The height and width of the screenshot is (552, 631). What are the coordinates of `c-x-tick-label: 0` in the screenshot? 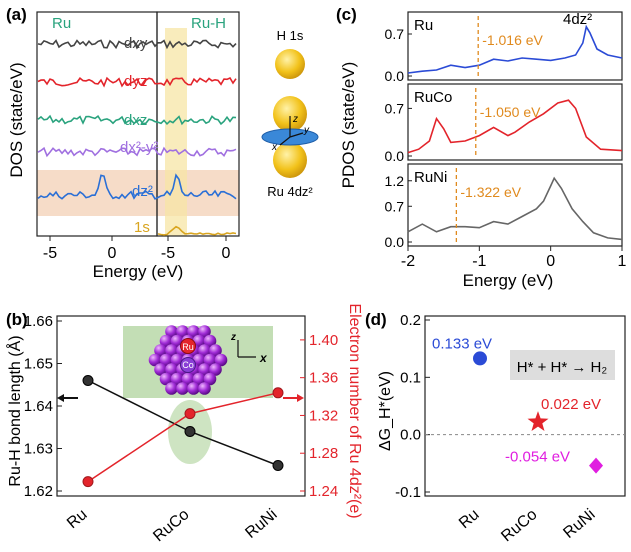 It's located at (550, 261).